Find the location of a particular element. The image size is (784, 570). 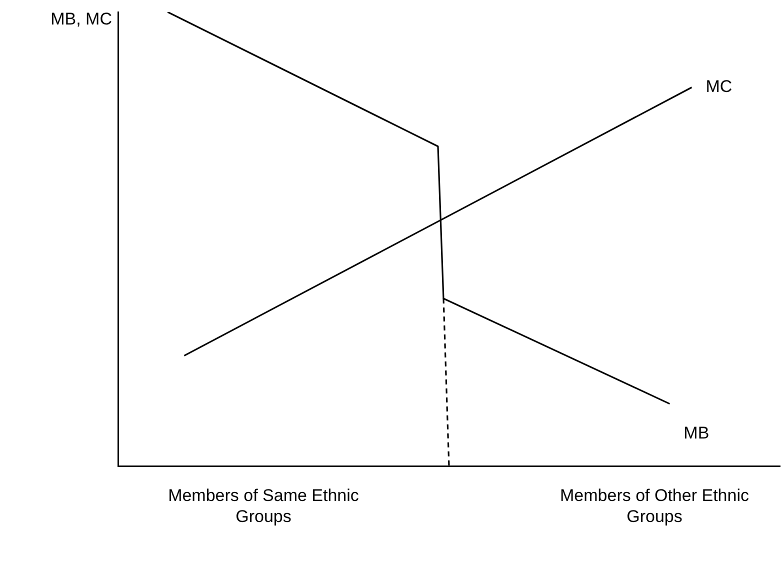

text: Members of Same Ethnic Groups is located at coordinates (263, 506).